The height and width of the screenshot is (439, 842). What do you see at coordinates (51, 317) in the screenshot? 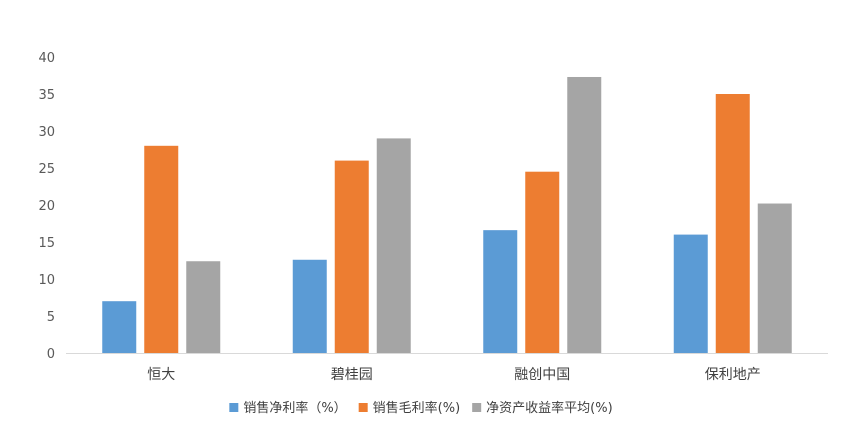
I see `y-tick-label: 5` at bounding box center [51, 317].